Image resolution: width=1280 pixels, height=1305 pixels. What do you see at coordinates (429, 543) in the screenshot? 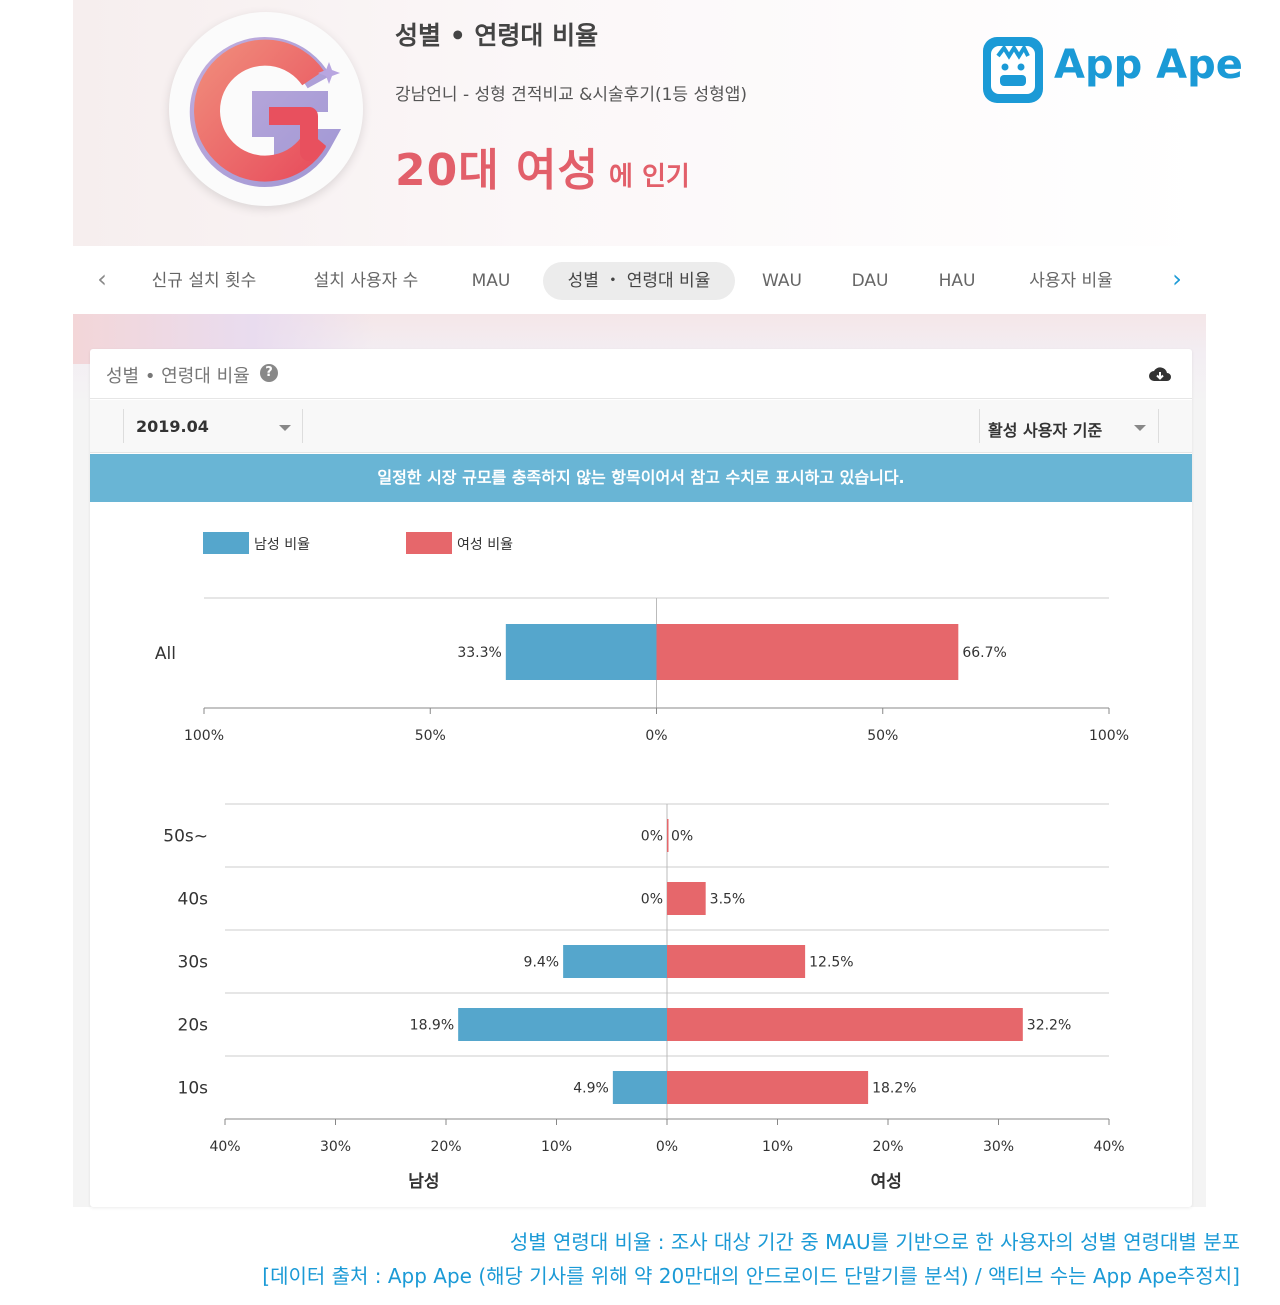
I see `legend-swatch-female` at bounding box center [429, 543].